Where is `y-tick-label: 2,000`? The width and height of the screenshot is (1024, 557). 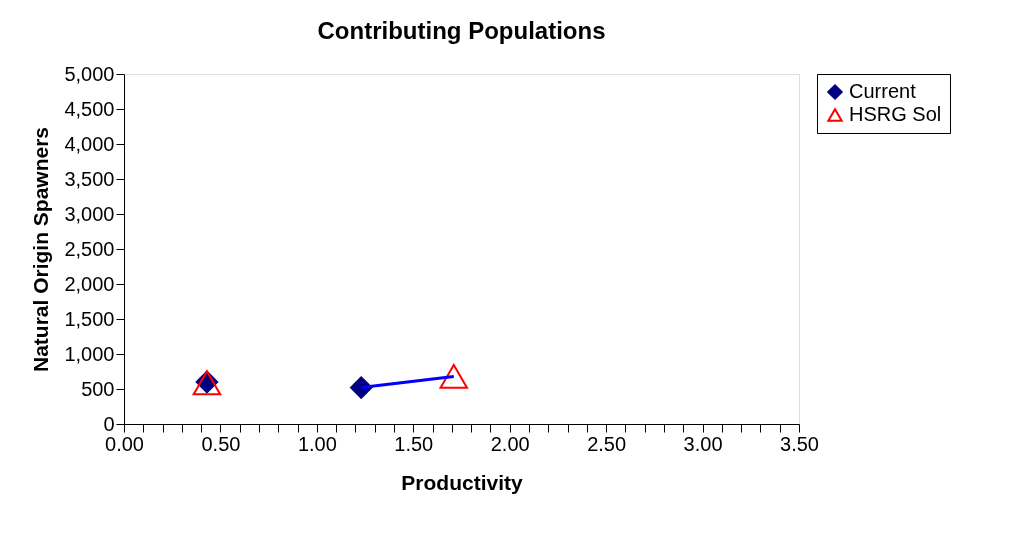
y-tick-label: 2,000 is located at coordinates (89, 283).